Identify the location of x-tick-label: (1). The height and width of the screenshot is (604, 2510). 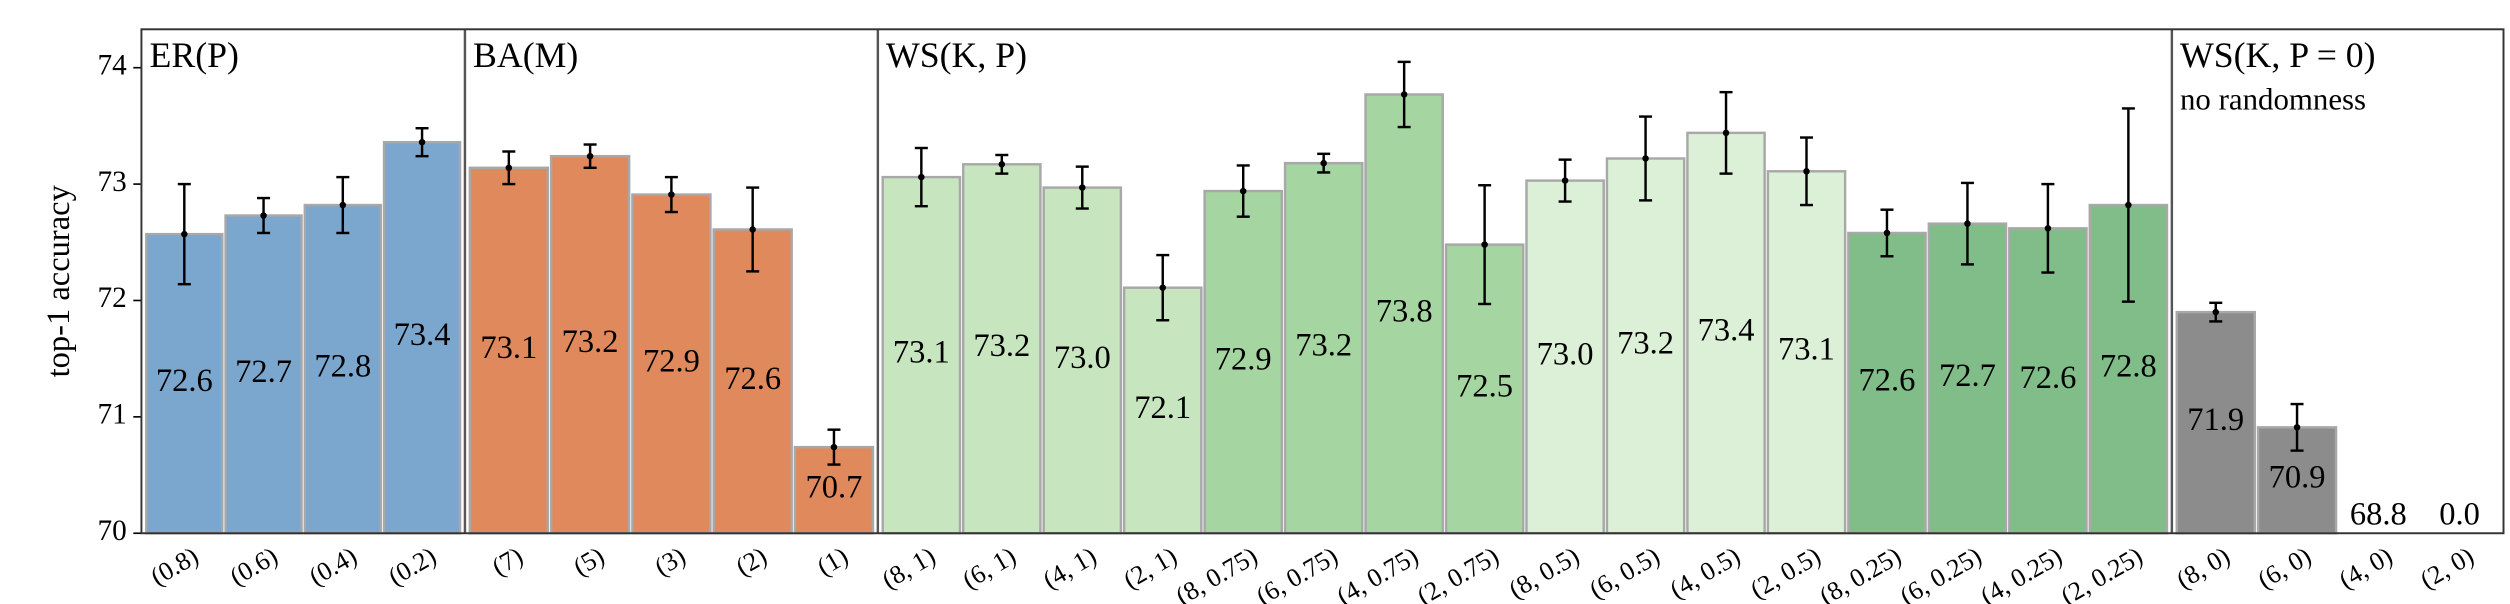
(832, 561).